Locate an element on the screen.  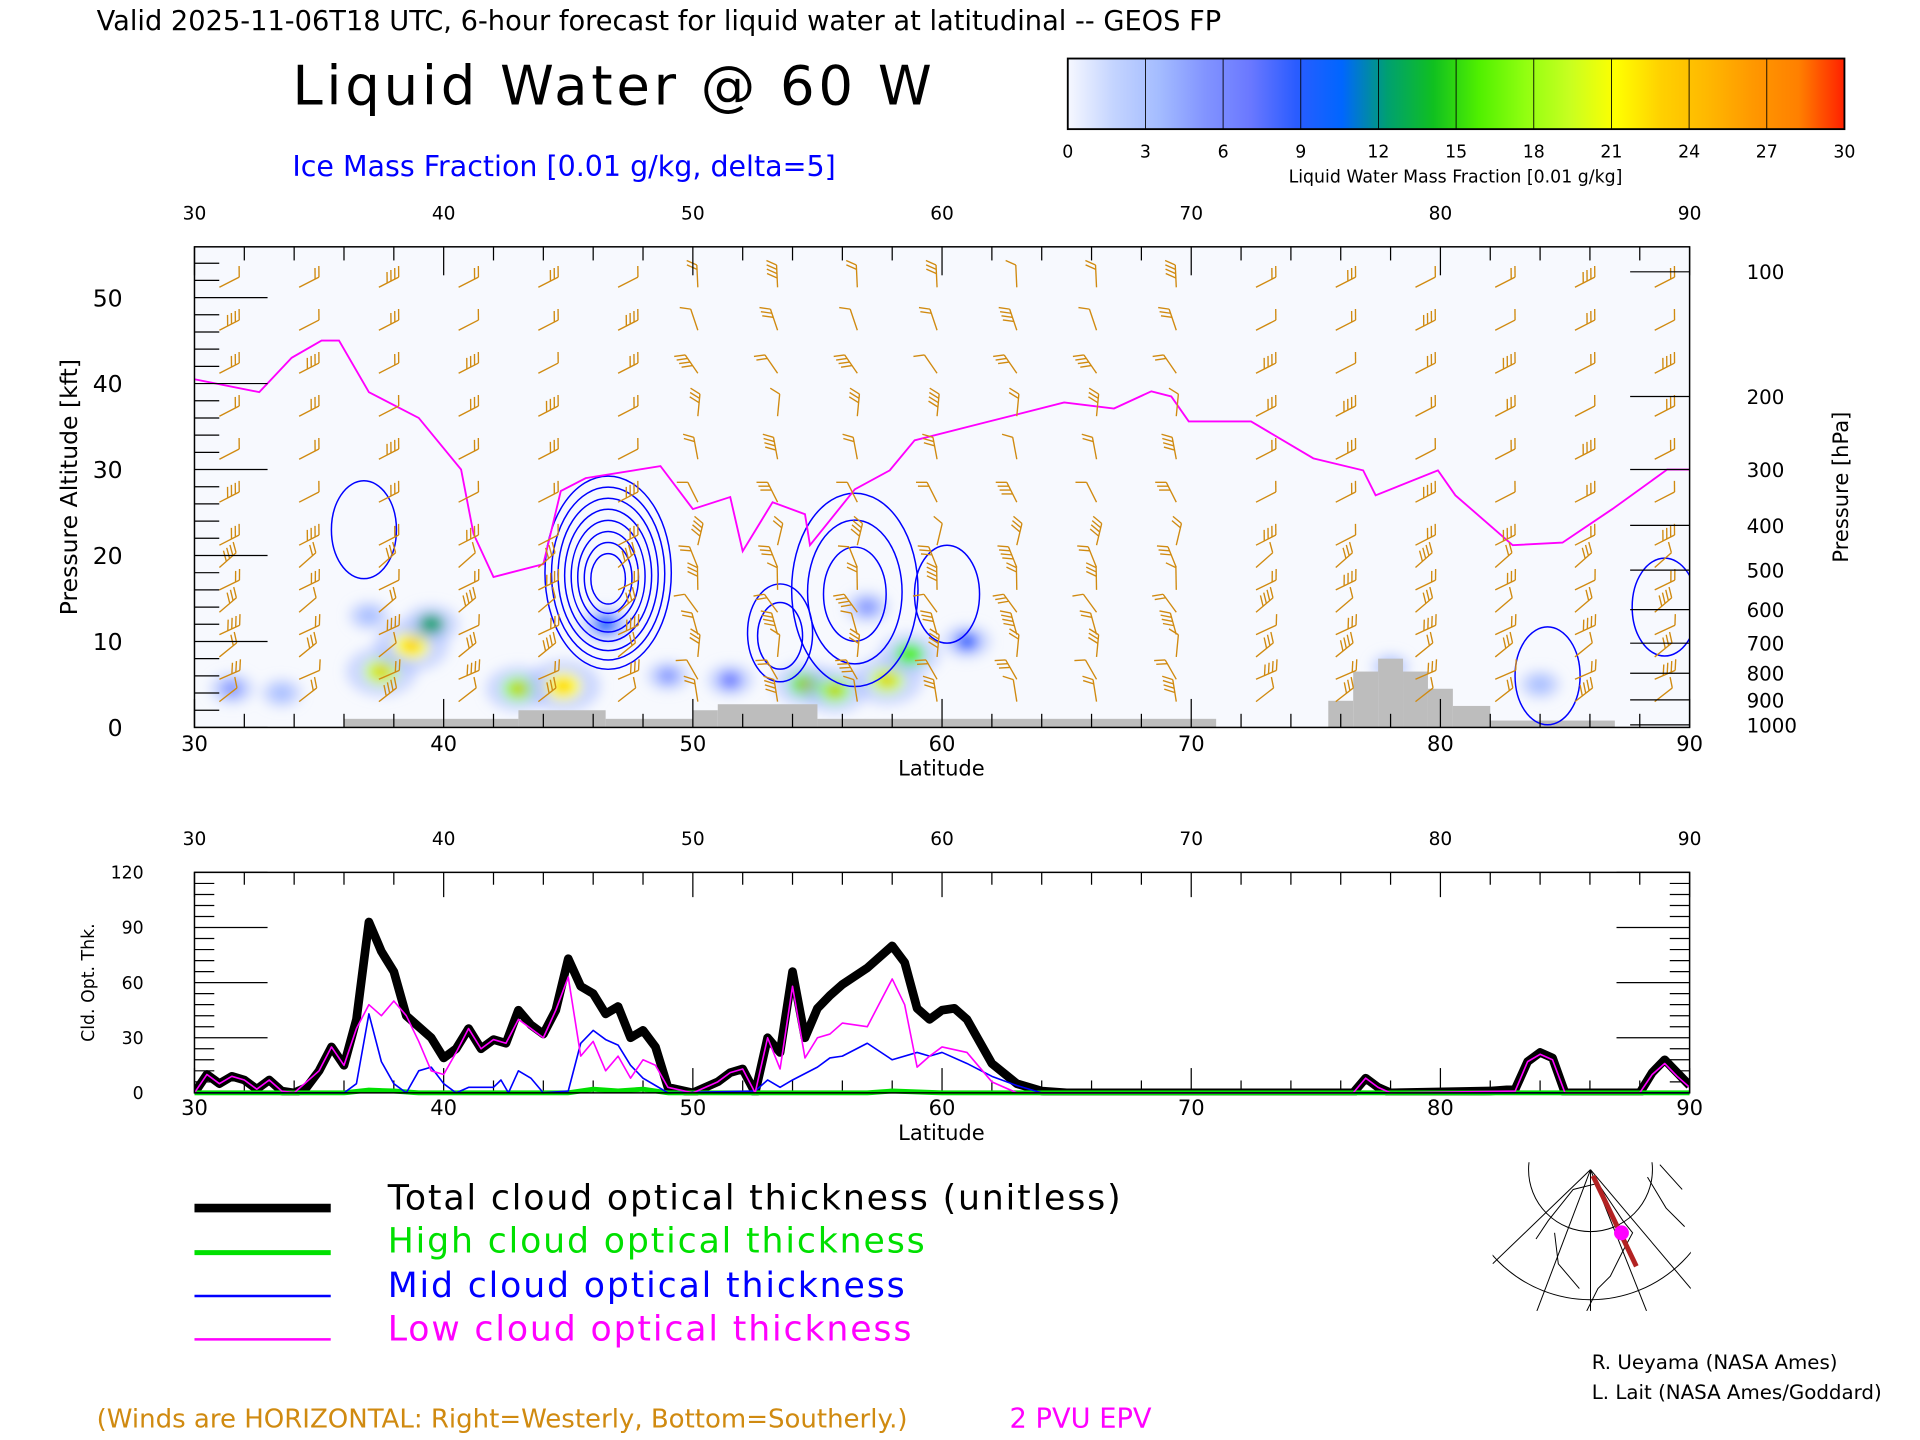
colorbar-tick-label: 21 is located at coordinates (1611, 153).